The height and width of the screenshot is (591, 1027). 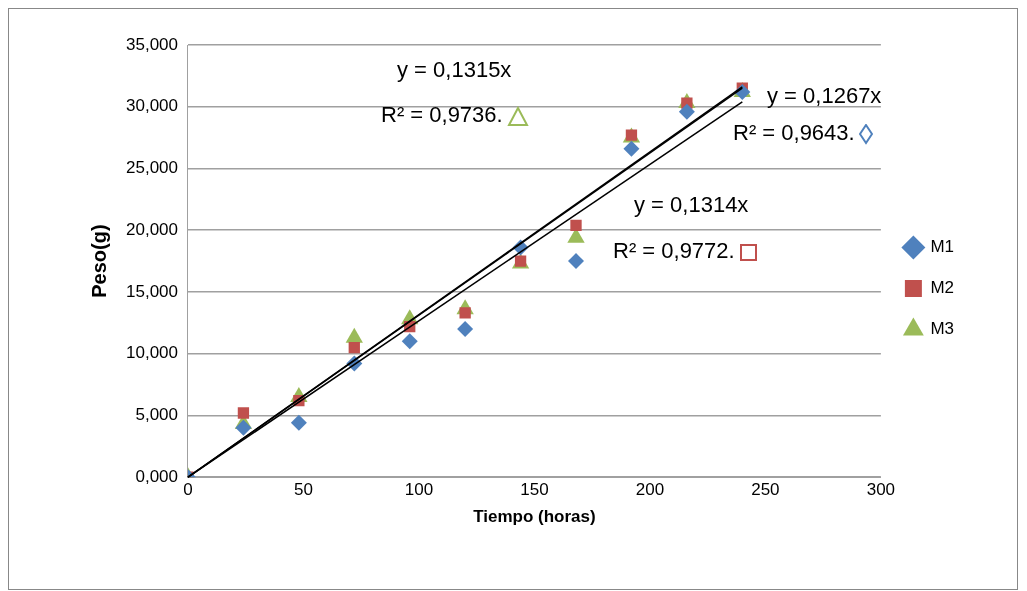 I want to click on x-tick-label: 200, so click(x=650, y=490).